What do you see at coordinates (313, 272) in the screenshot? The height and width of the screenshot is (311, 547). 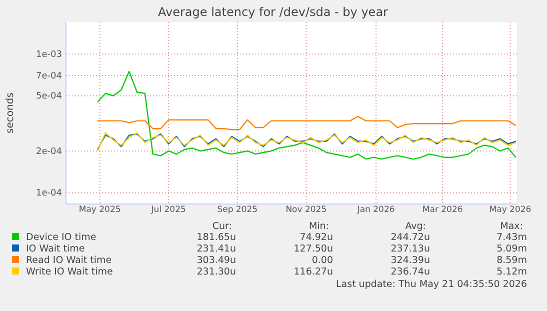 I see `text: 116.27u` at bounding box center [313, 272].